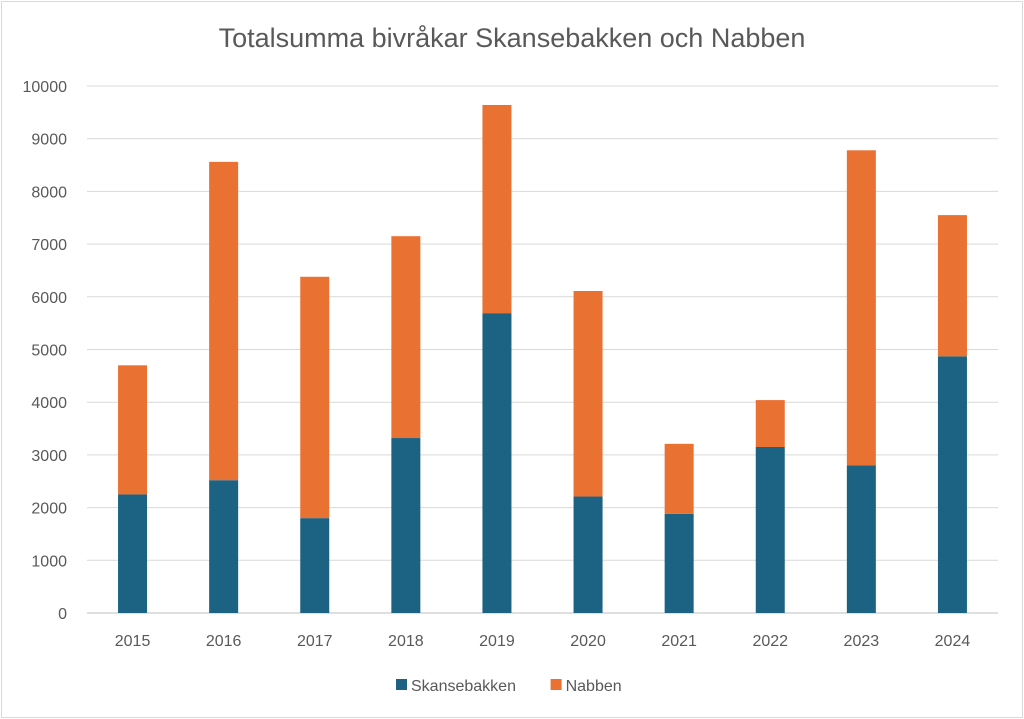 The height and width of the screenshot is (719, 1024). Describe the element at coordinates (770, 423) in the screenshot. I see `bar-nabben-2022` at that location.